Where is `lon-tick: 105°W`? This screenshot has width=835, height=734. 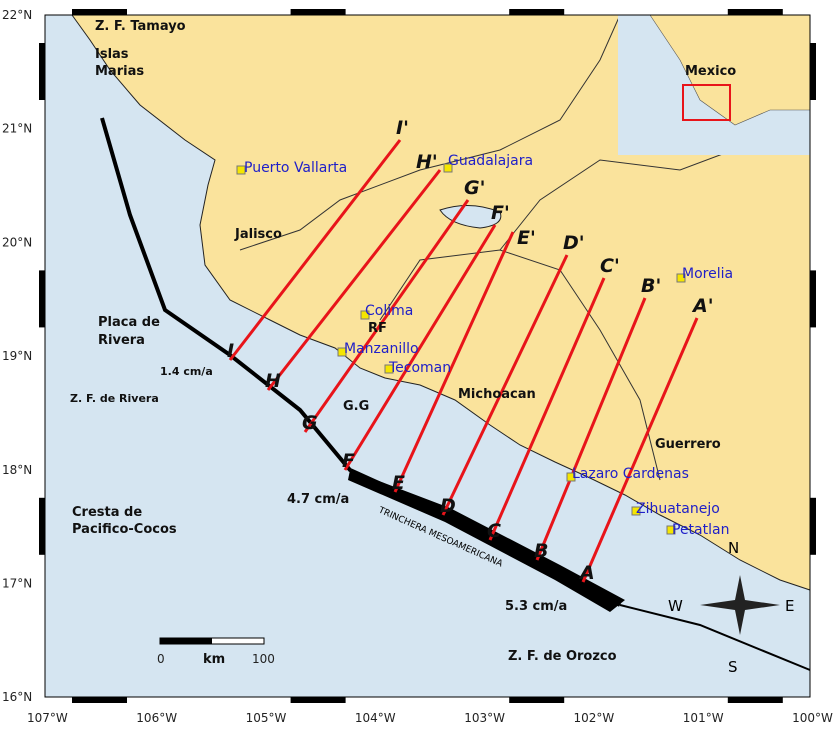
lon-tick: 105°W is located at coordinates (266, 718).